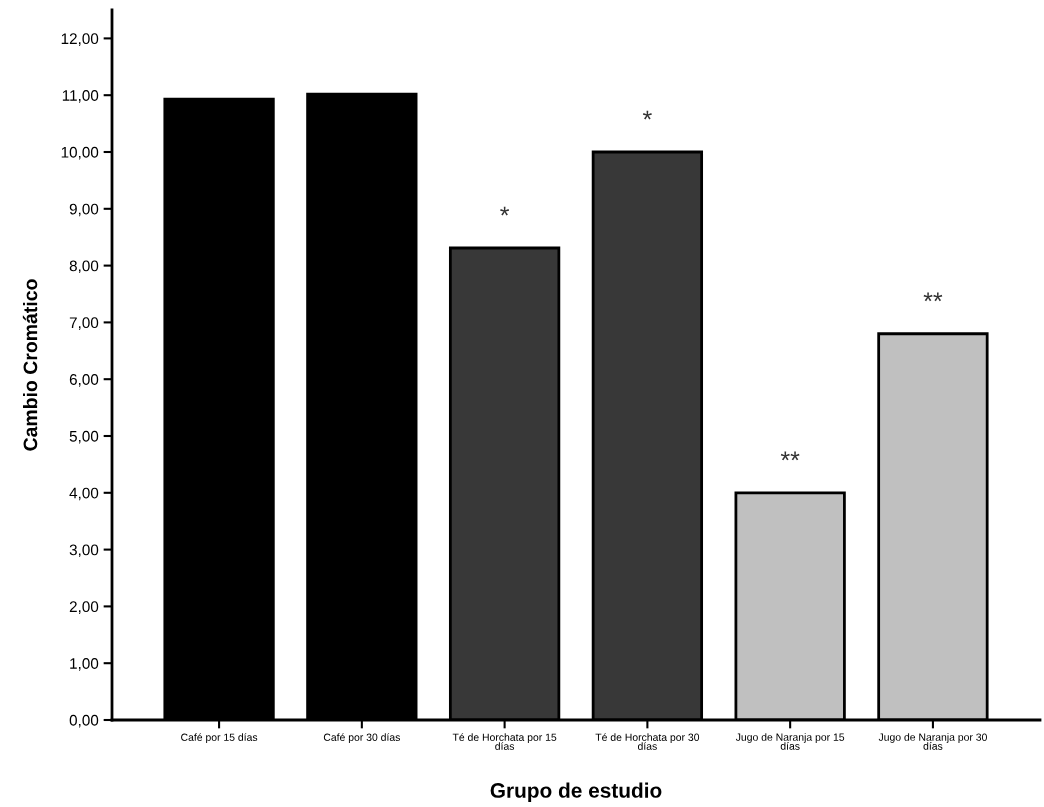 Image resolution: width=1044 pixels, height=807 pixels. I want to click on y-tick-label: 3,00, so click(84, 551).